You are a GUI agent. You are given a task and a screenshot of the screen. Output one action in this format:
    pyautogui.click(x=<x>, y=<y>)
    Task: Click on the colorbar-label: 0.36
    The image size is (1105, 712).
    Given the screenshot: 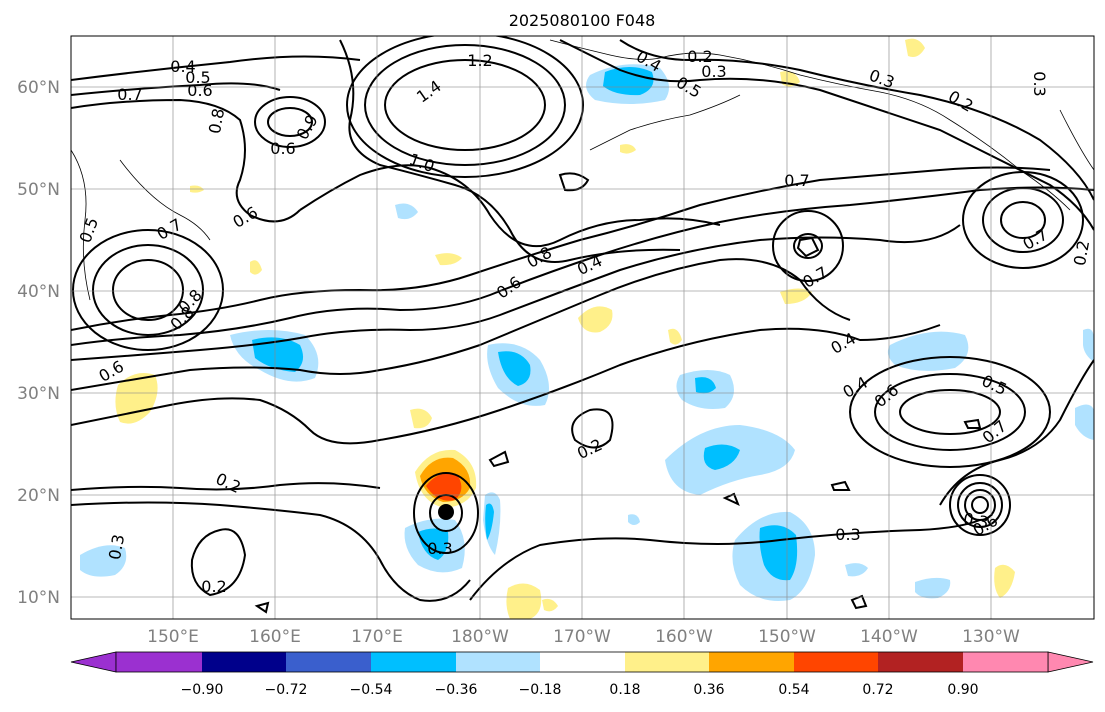 What is the action you would take?
    pyautogui.click(x=708, y=690)
    